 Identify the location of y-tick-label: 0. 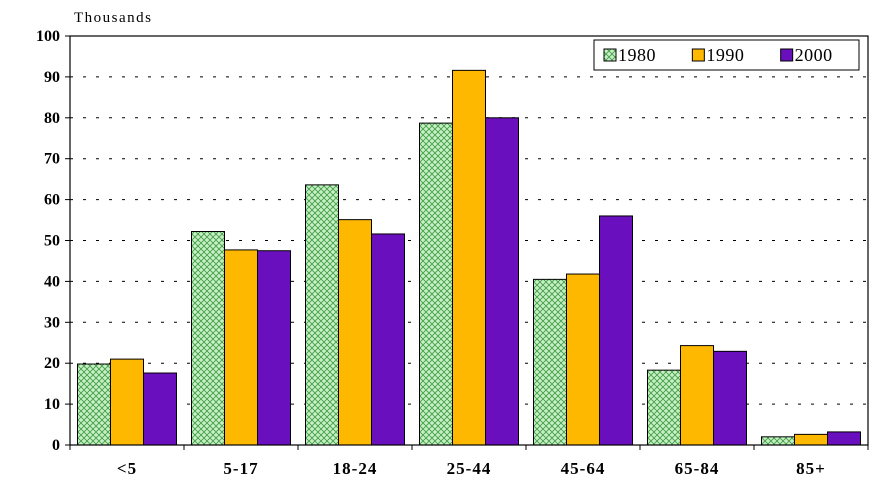
(56, 445).